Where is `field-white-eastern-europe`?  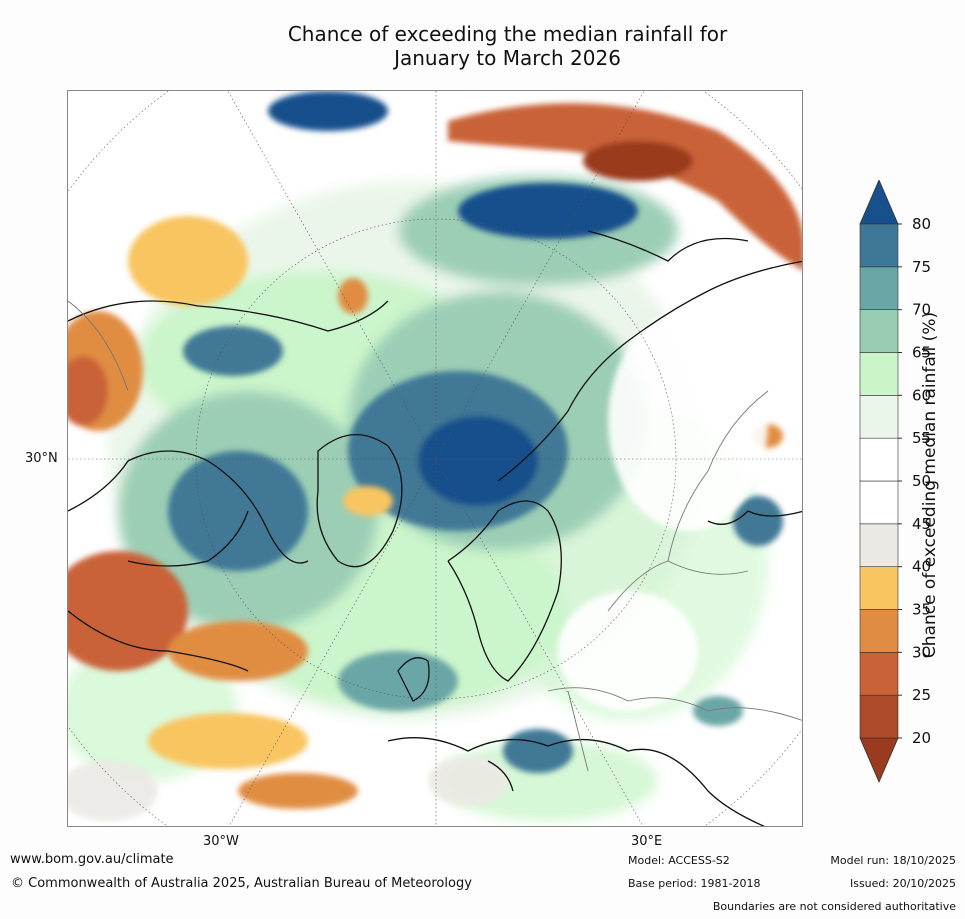
field-white-eastern-europe is located at coordinates (628, 651).